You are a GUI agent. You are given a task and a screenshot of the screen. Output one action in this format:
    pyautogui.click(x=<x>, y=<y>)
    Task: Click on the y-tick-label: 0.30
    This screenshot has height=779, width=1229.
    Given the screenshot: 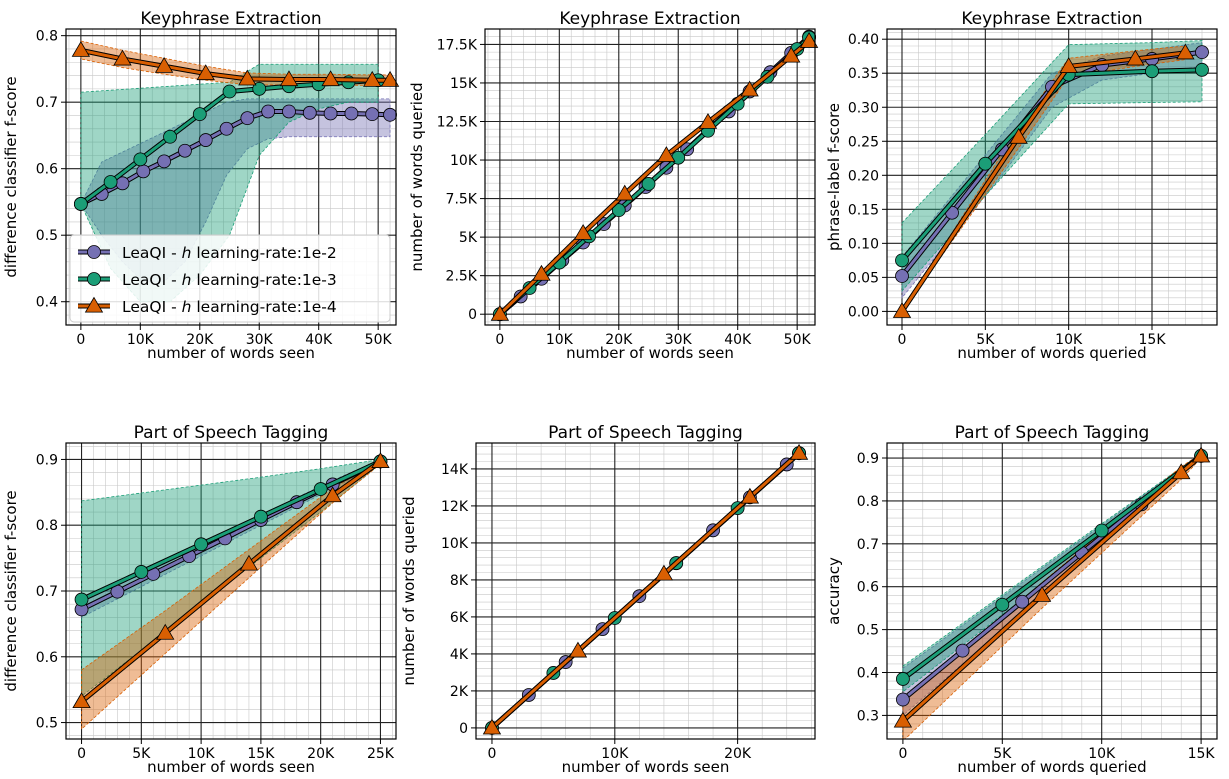 What is the action you would take?
    pyautogui.click(x=863, y=108)
    